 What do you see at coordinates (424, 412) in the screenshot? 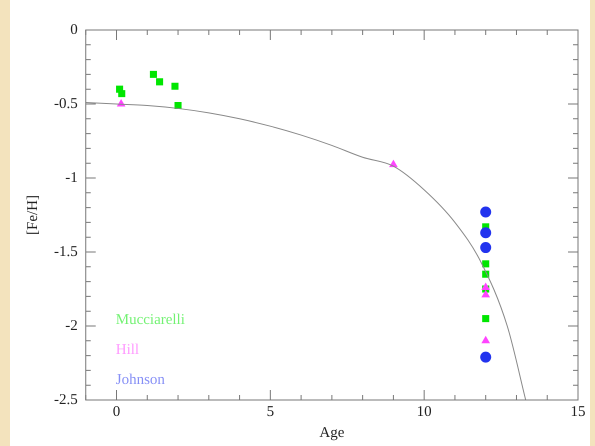
I see `x-tick-label: 10` at bounding box center [424, 412].